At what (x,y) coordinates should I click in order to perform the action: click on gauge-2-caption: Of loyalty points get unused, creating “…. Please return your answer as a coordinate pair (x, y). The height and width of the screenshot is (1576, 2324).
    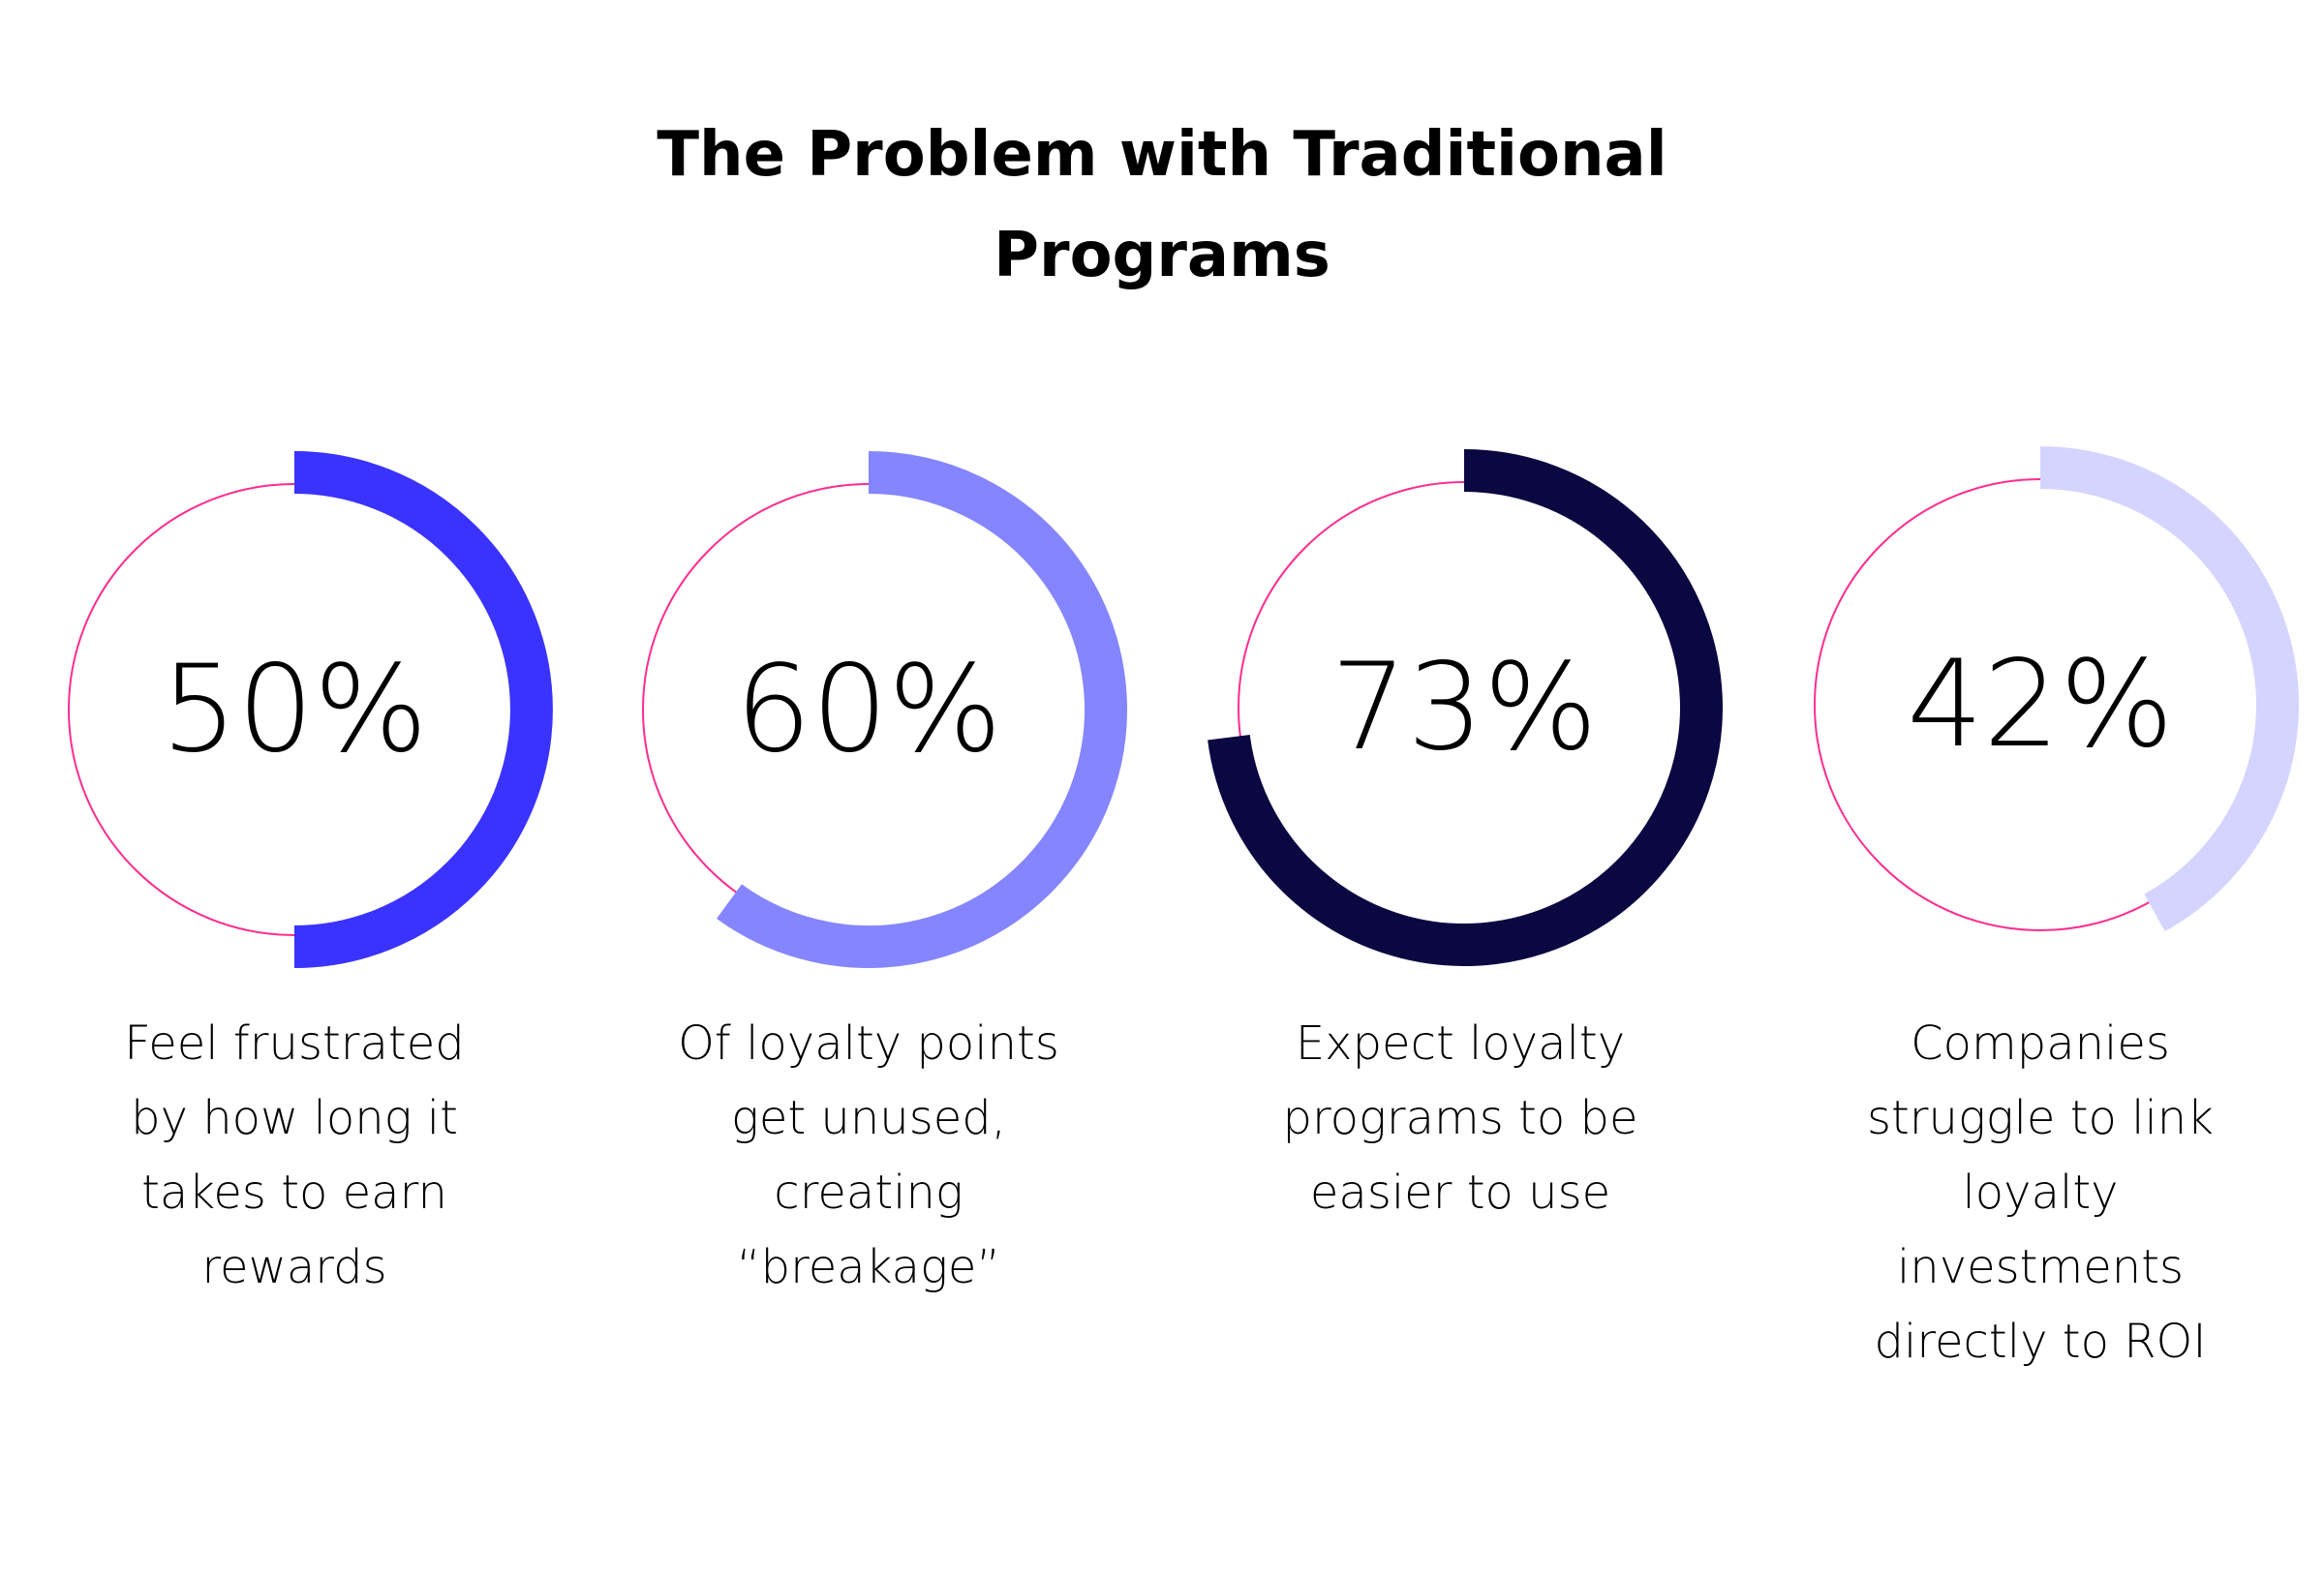
    Looking at the image, I should click on (869, 1156).